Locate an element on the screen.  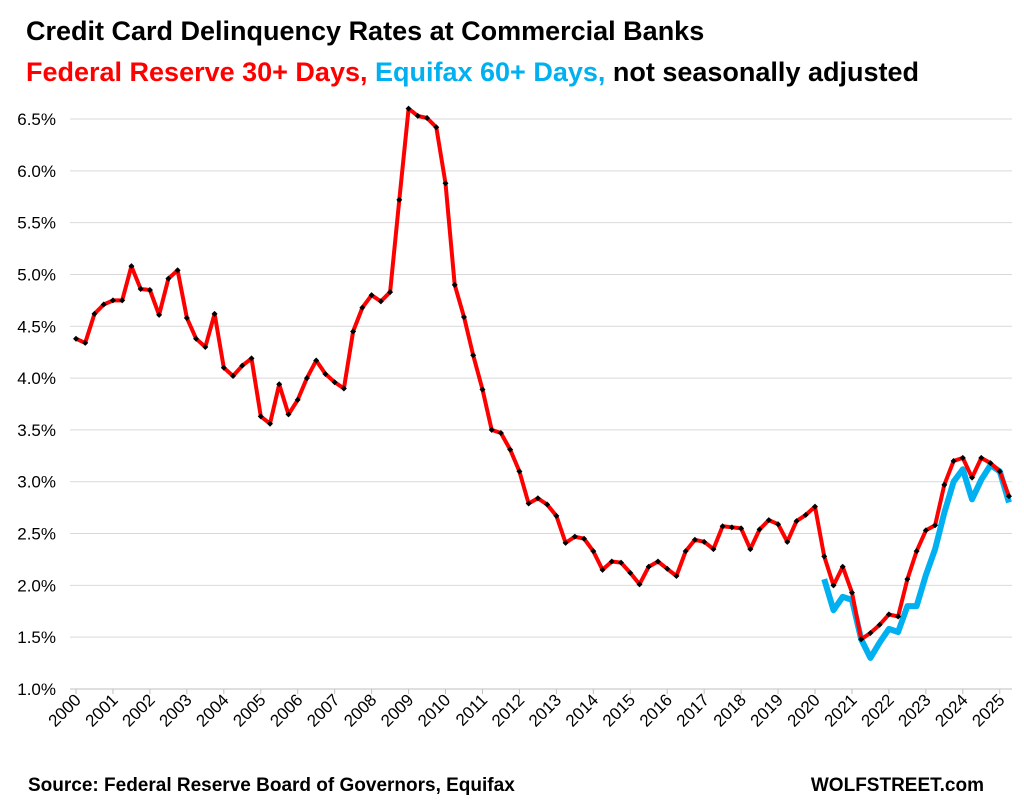
credit: WOLFSTREET.com is located at coordinates (897, 785).